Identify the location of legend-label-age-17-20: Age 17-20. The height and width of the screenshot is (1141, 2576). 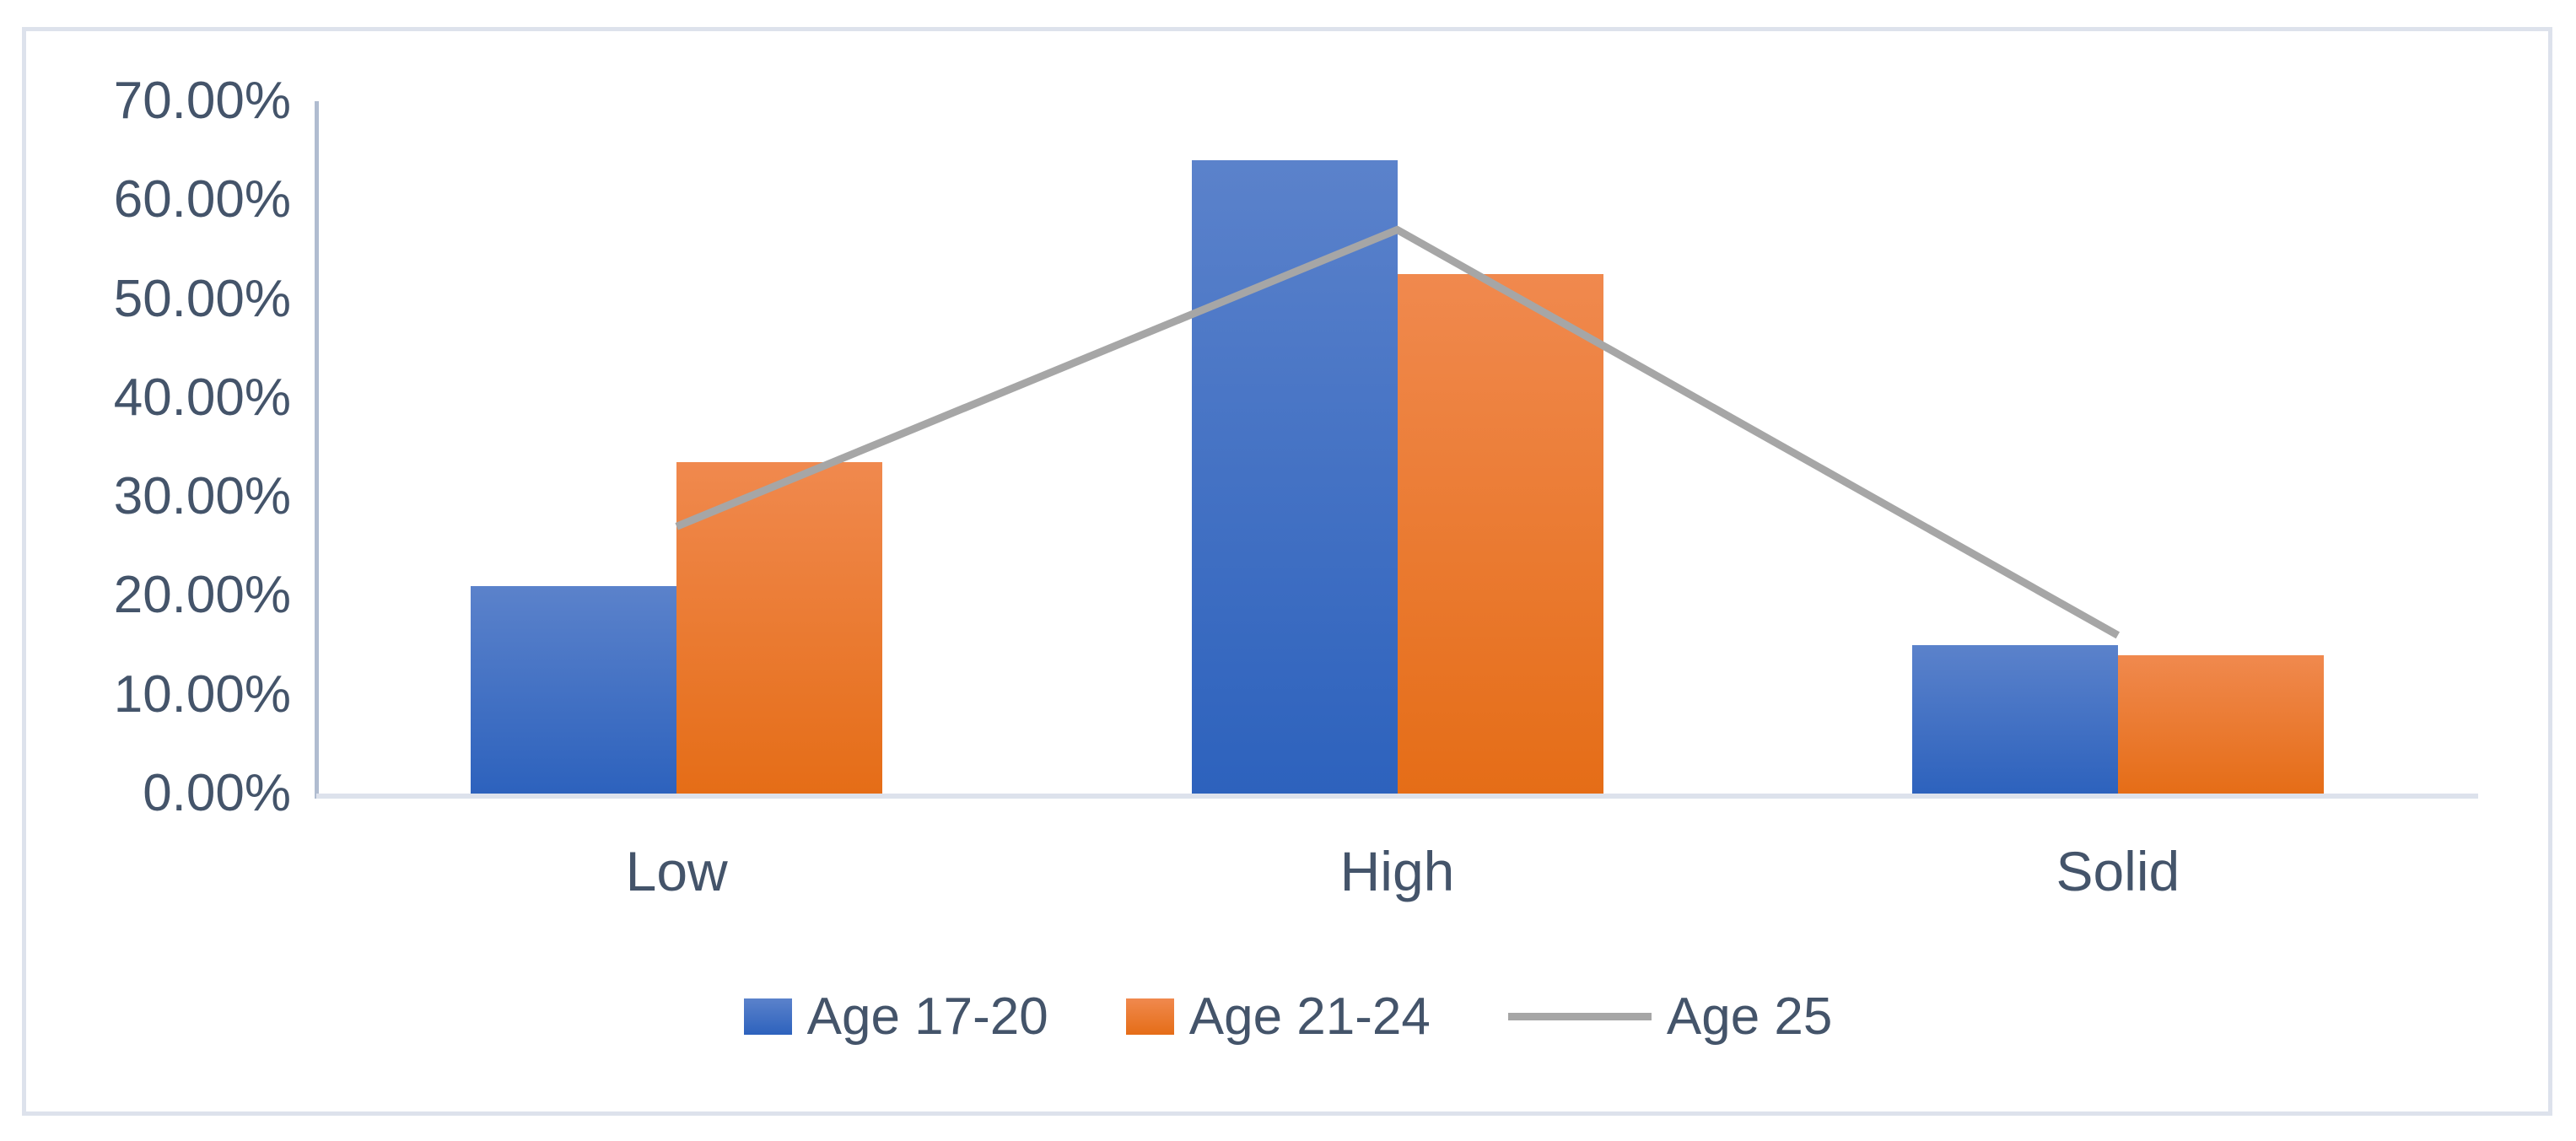
(927, 1016).